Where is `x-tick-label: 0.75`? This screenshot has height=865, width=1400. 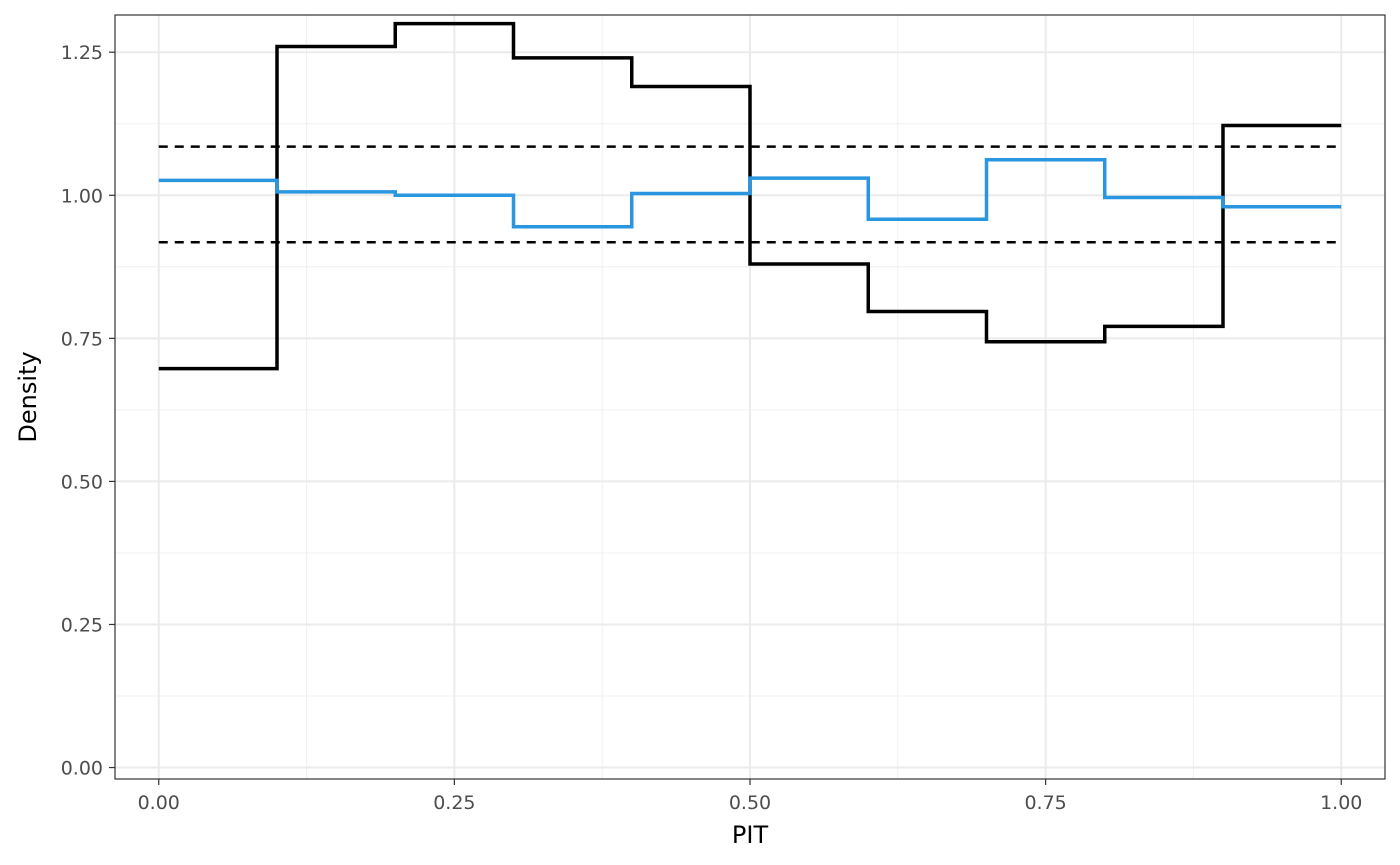 x-tick-label: 0.75 is located at coordinates (1045, 803).